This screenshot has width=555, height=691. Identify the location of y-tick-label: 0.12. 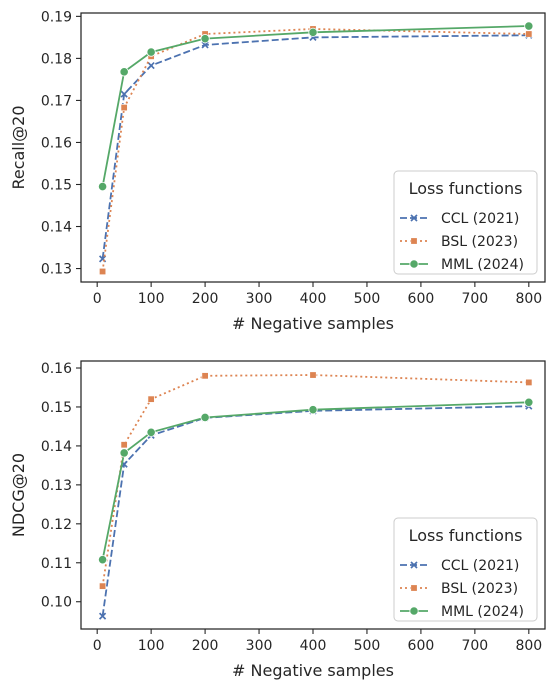
(56, 525).